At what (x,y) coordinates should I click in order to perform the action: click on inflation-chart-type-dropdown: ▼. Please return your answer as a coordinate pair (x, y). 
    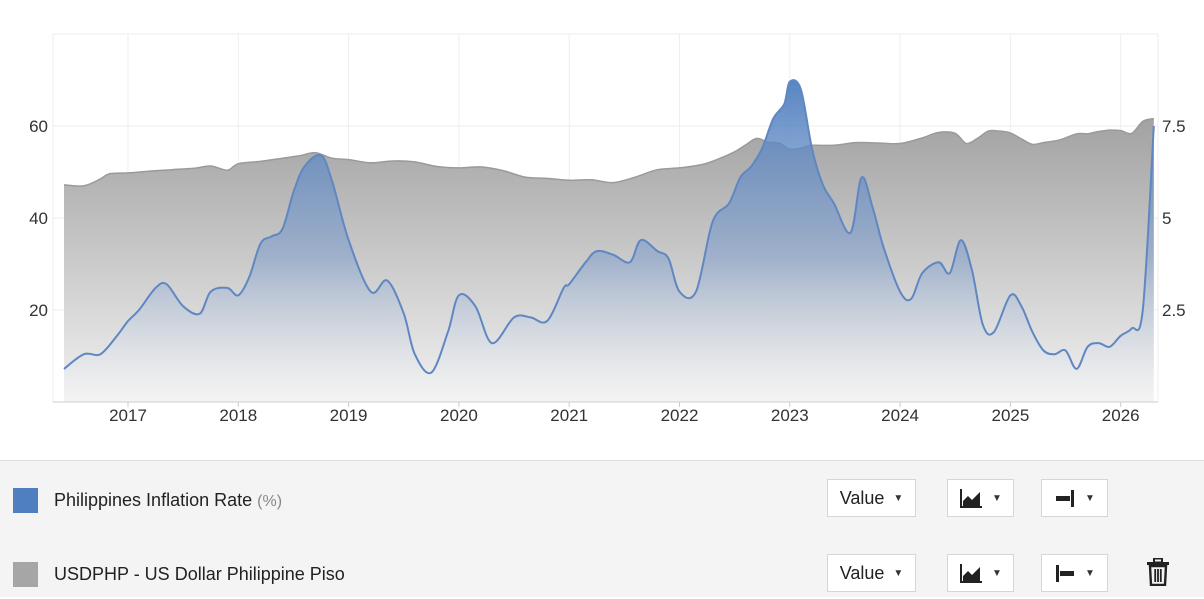
    Looking at the image, I should click on (980, 498).